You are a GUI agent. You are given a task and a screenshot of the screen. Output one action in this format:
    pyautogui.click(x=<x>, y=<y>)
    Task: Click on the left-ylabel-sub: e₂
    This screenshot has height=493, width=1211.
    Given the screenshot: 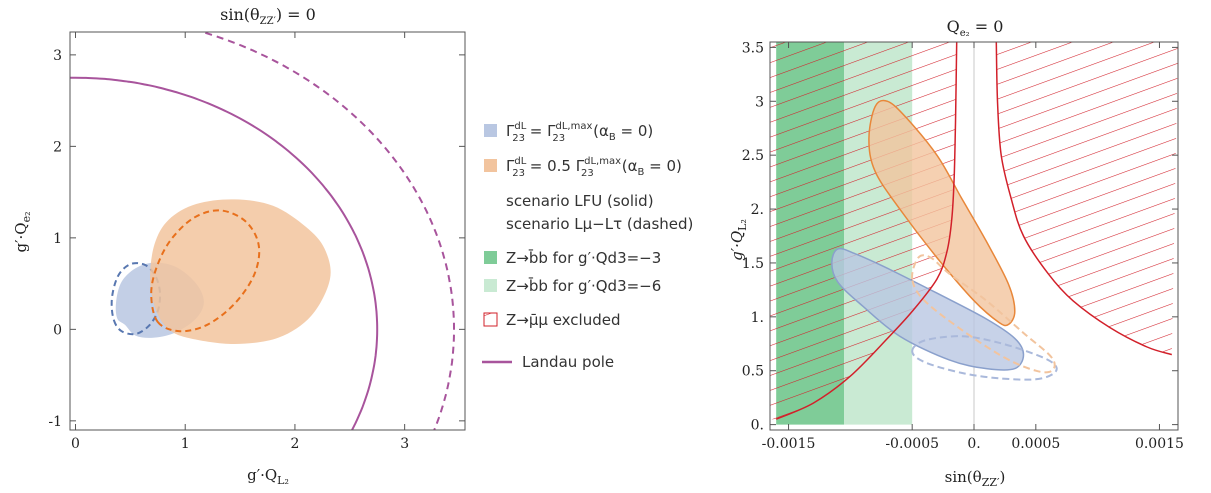 What is the action you would take?
    pyautogui.click(x=26, y=217)
    